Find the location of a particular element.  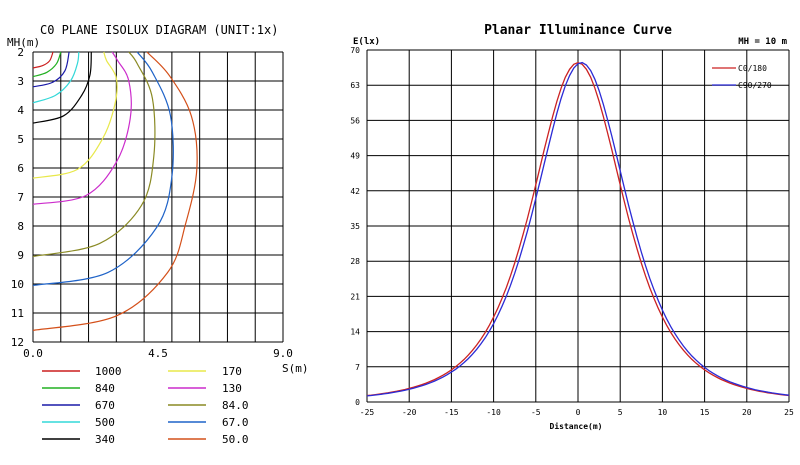

illuminance-y-tick-label: 7 is located at coordinates (357, 367).